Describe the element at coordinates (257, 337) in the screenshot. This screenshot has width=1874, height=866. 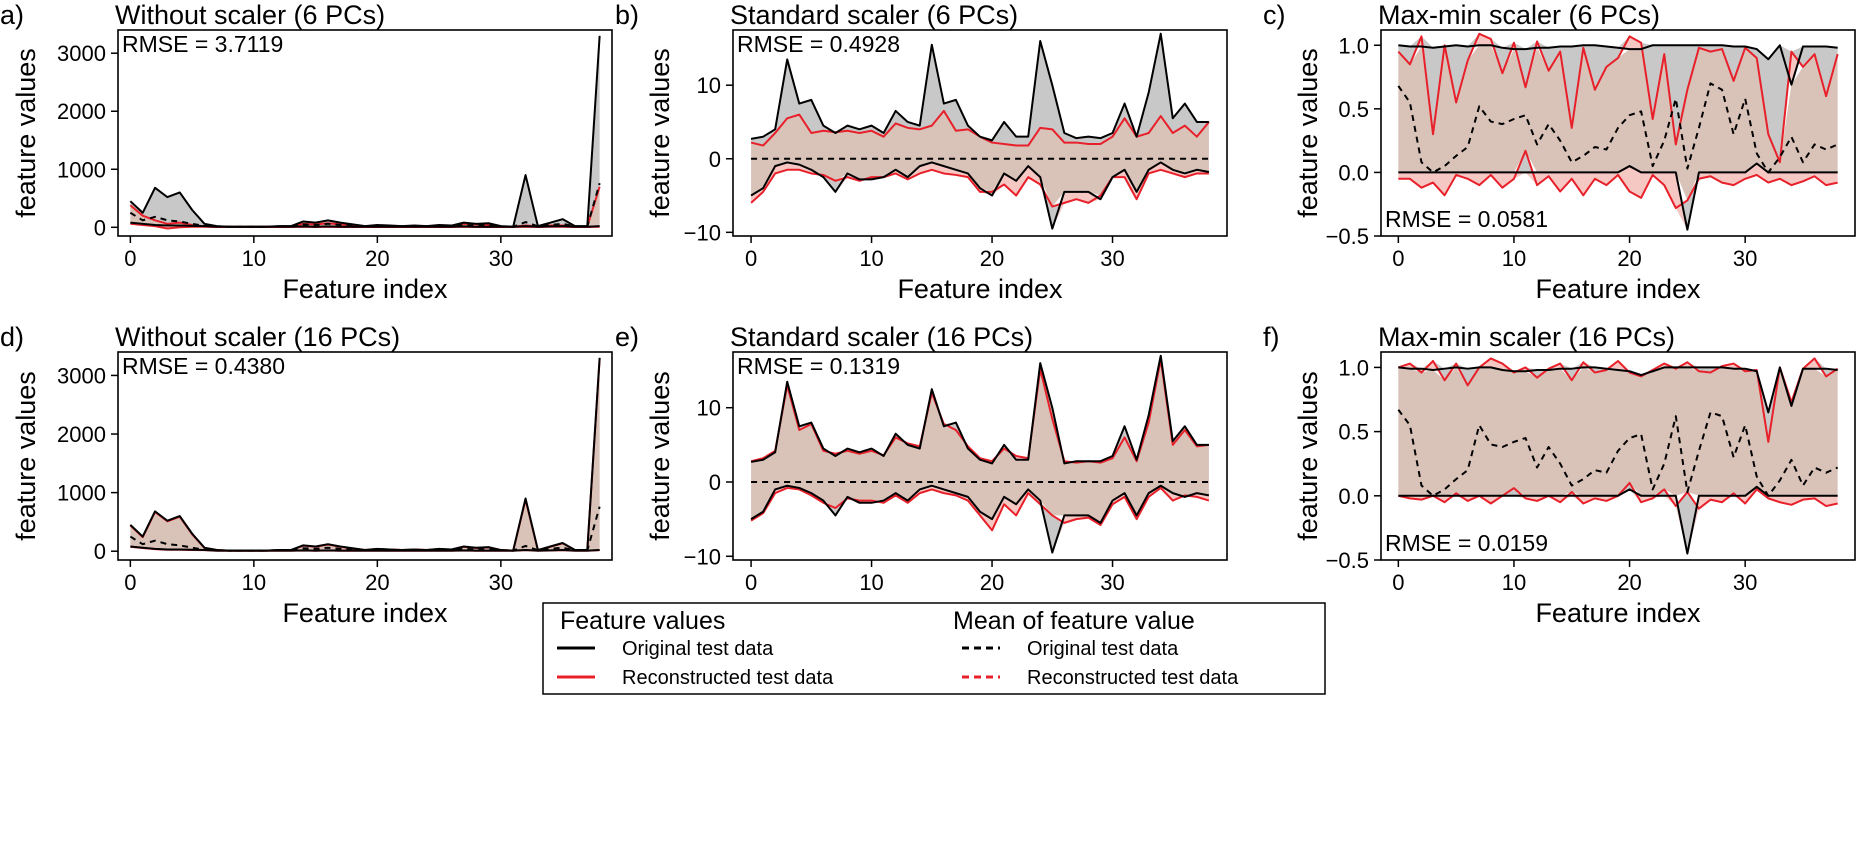
I see `panel-title: Without scaler (16 PCs)` at that location.